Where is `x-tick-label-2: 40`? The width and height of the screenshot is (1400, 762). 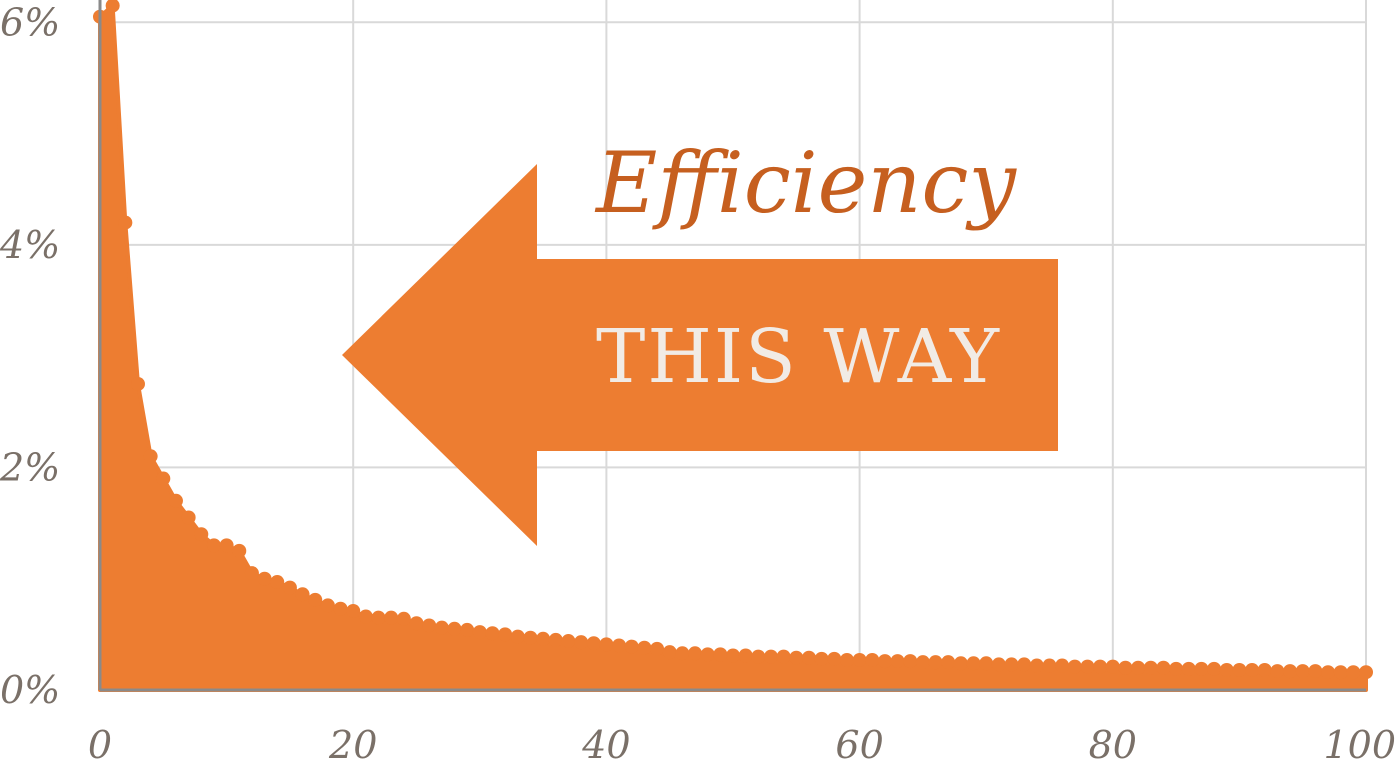
x-tick-label-2: 40 is located at coordinates (605, 742).